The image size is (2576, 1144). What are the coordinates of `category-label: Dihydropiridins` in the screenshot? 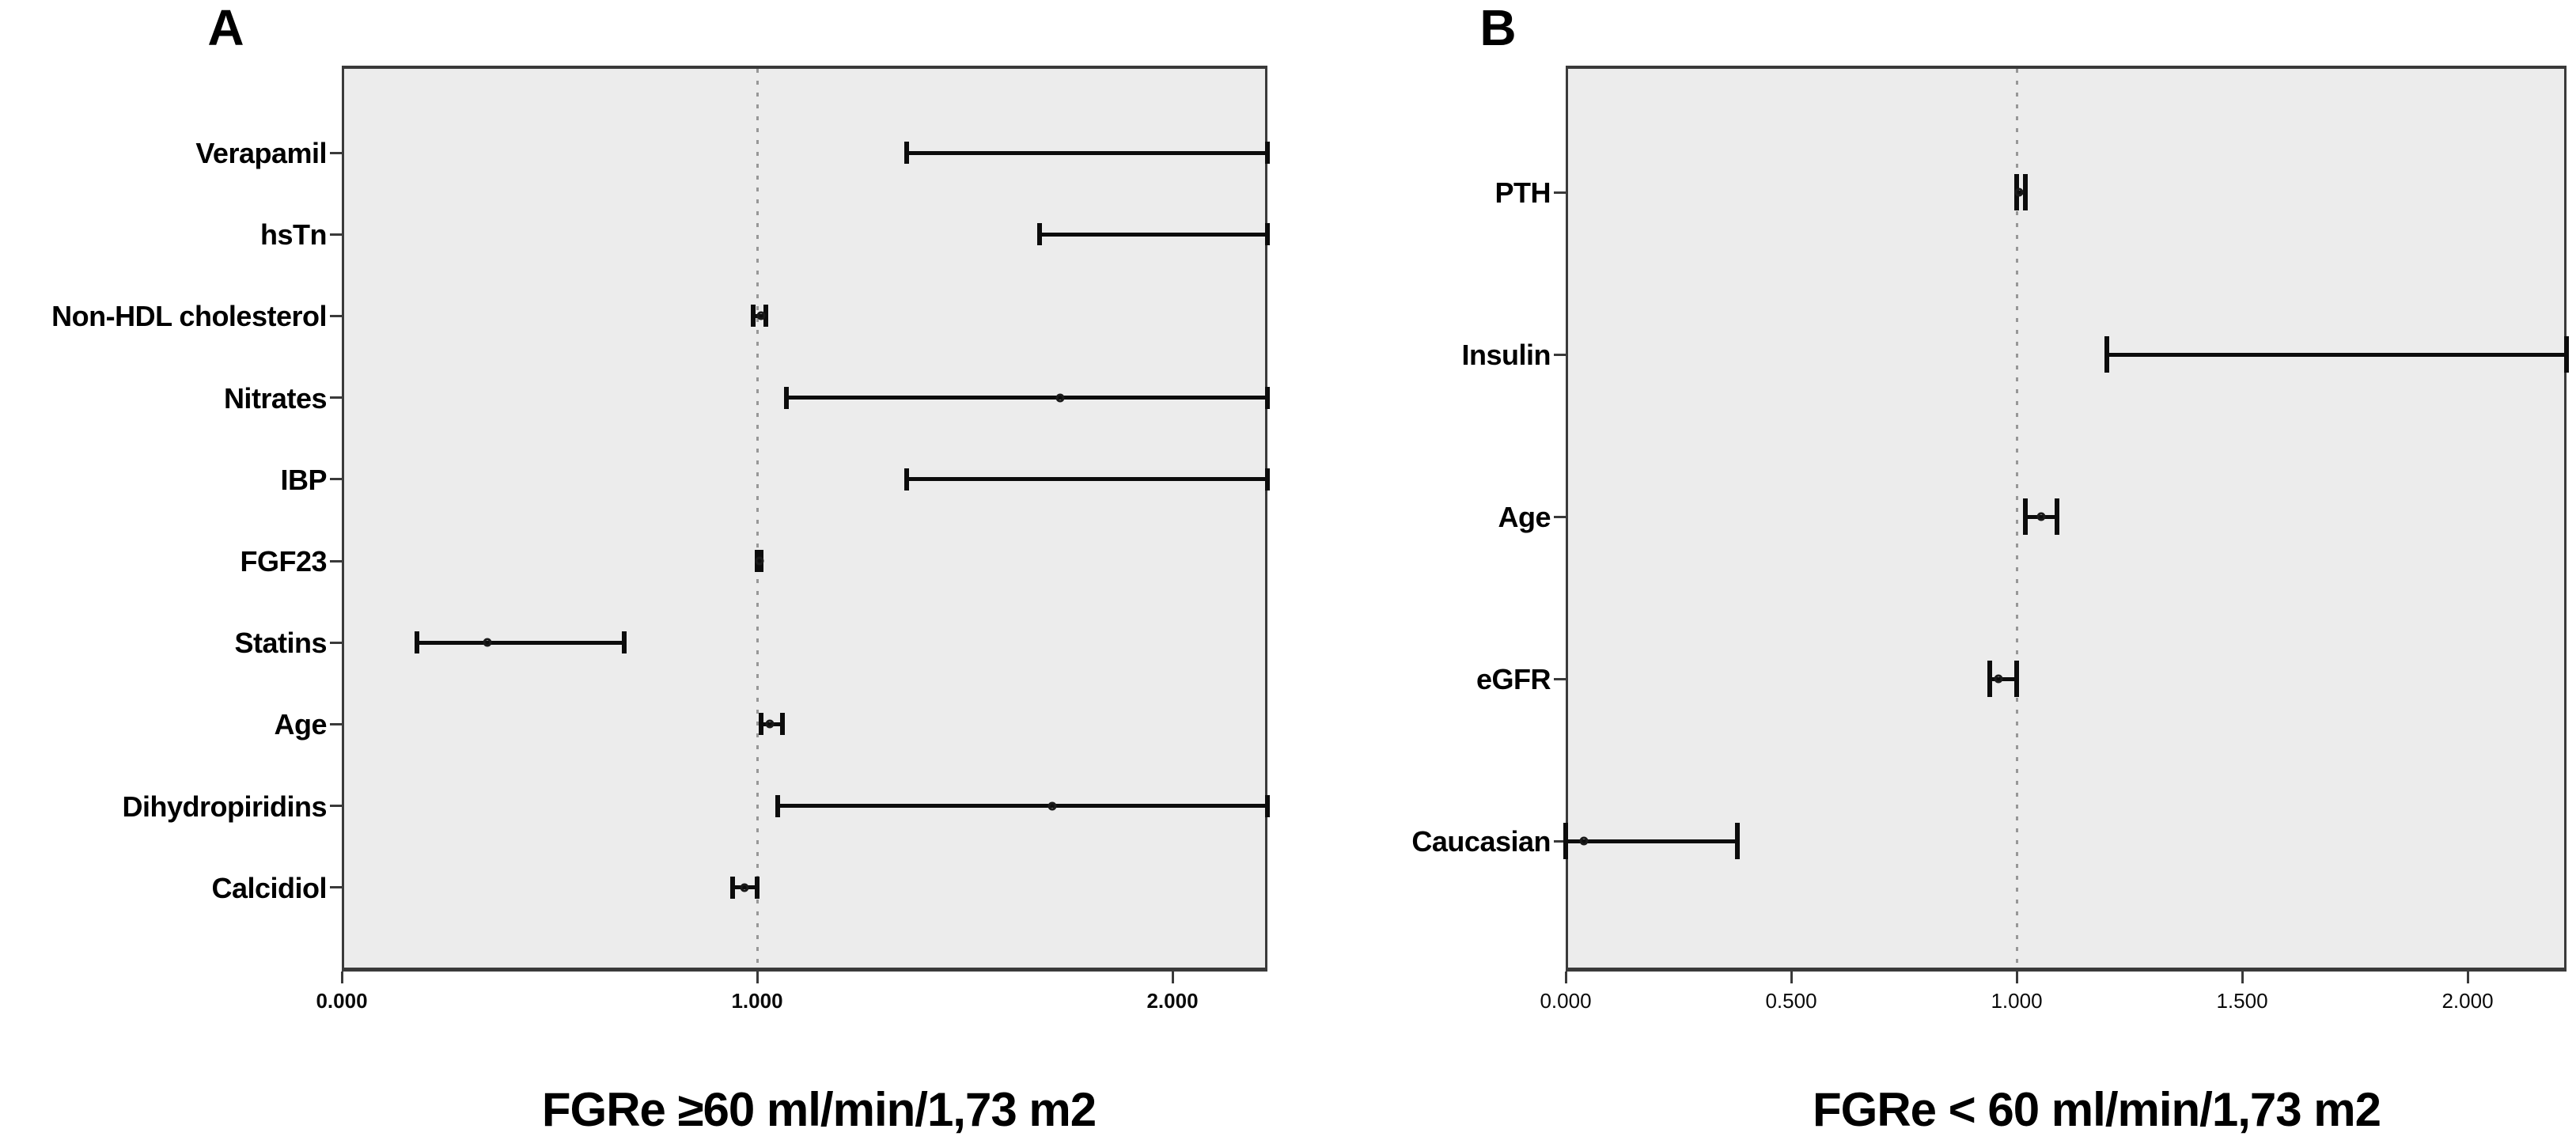 It's located at (224, 806).